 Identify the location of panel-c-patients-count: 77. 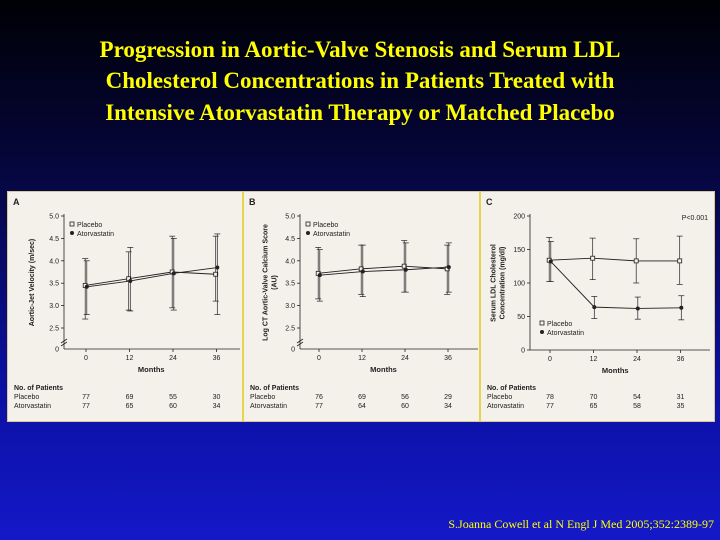
(550, 406).